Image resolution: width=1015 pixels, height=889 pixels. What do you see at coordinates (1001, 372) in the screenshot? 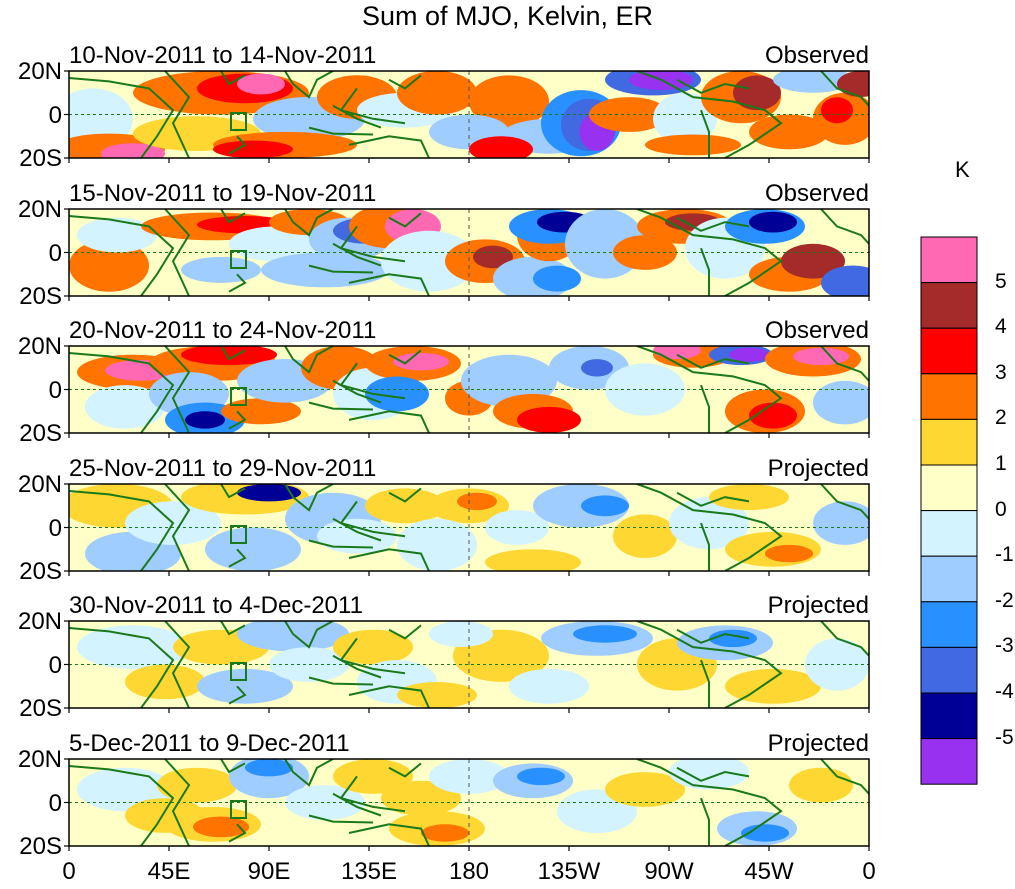
I see `colorbar-label: 3` at bounding box center [1001, 372].